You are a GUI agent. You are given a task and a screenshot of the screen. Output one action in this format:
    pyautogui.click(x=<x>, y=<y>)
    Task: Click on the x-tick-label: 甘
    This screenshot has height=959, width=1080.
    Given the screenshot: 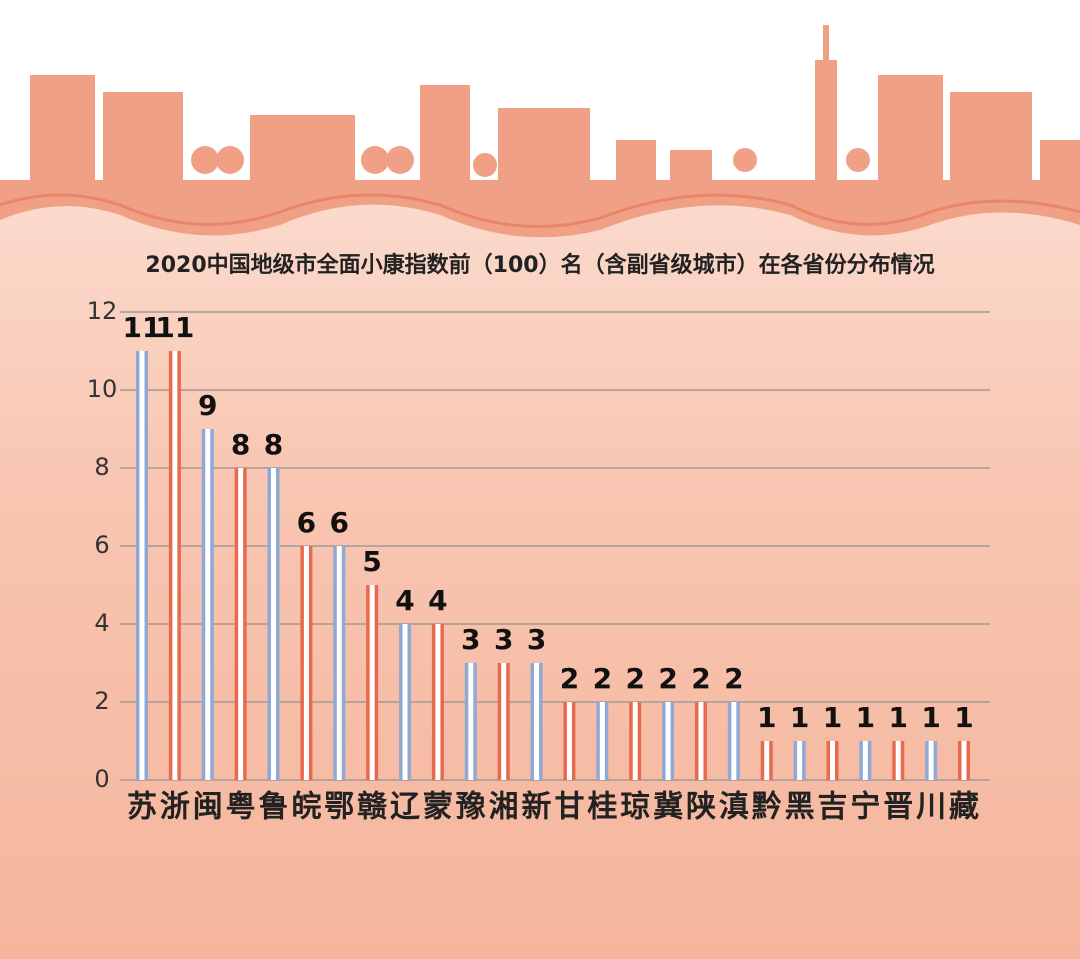 What is the action you would take?
    pyautogui.click(x=569, y=807)
    